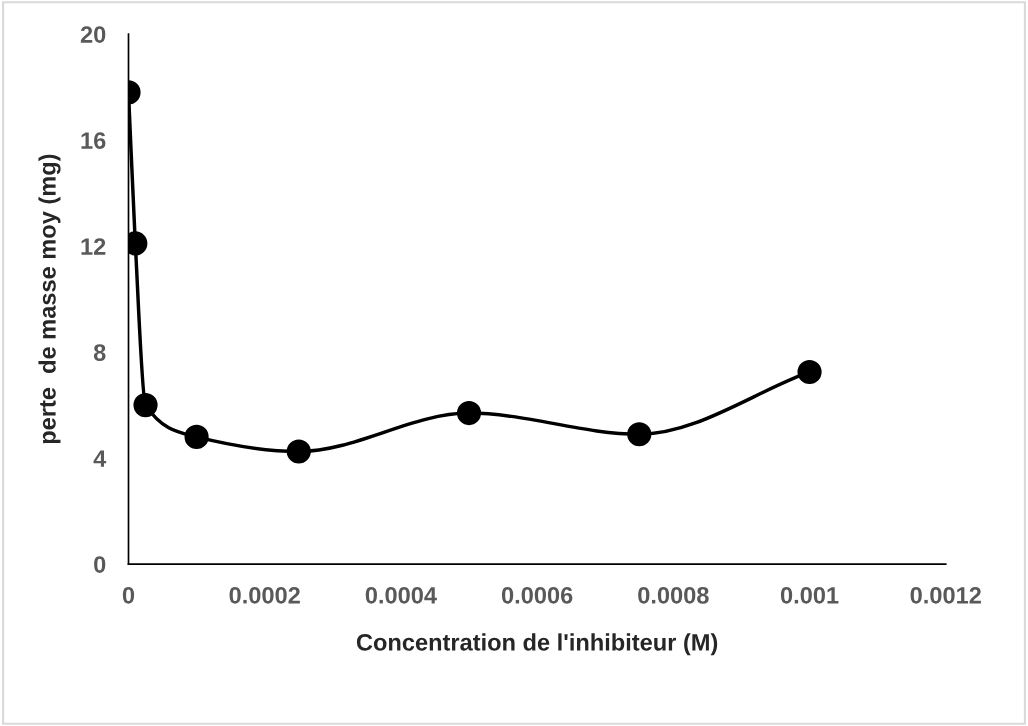  What do you see at coordinates (99, 352) in the screenshot?
I see `y-tick-label: 8` at bounding box center [99, 352].